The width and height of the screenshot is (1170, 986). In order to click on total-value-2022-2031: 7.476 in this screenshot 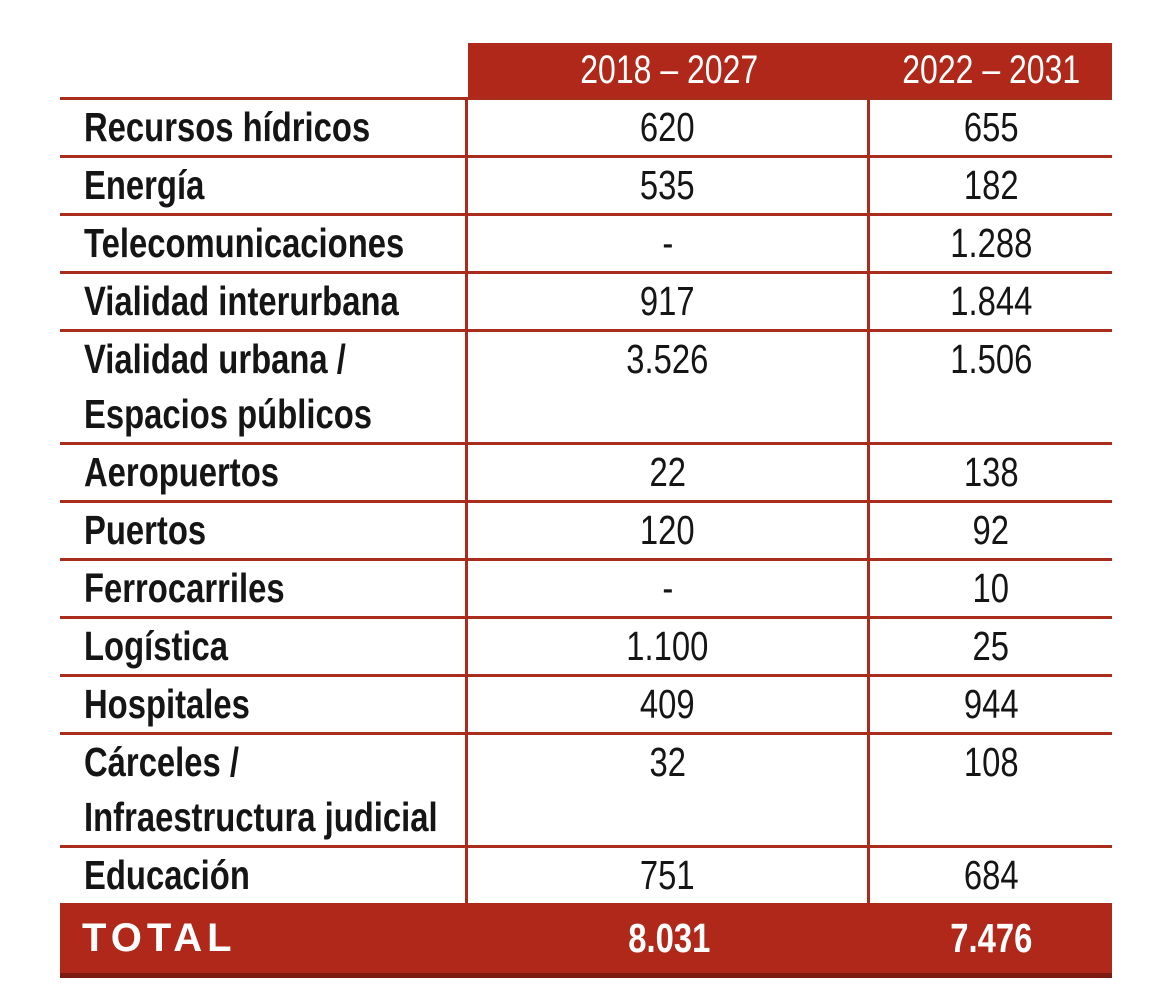, I will do `click(991, 938)`.